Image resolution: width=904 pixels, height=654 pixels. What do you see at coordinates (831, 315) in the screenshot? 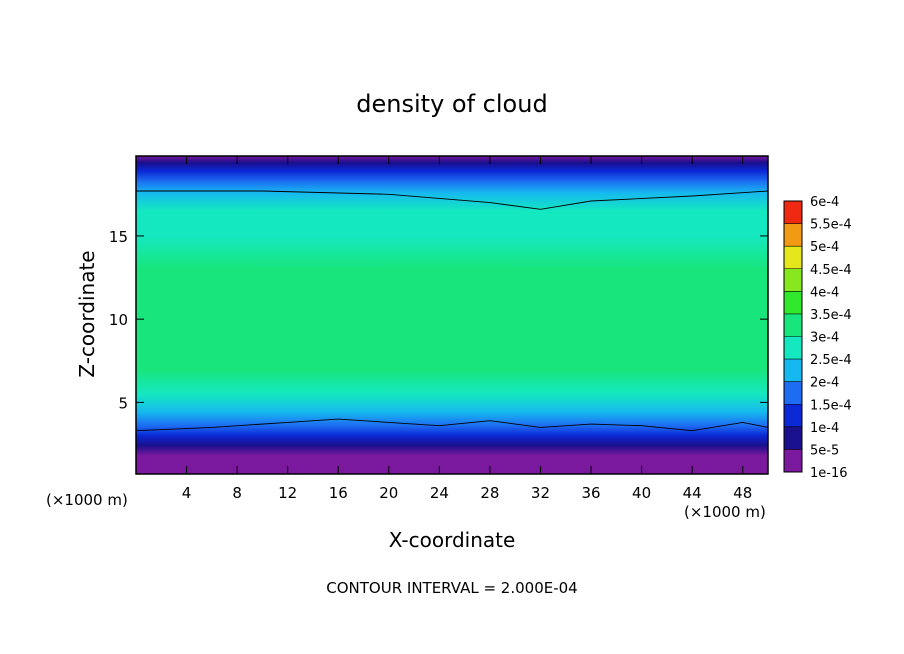
I see `colorbar-label: 3.5e-4` at bounding box center [831, 315].